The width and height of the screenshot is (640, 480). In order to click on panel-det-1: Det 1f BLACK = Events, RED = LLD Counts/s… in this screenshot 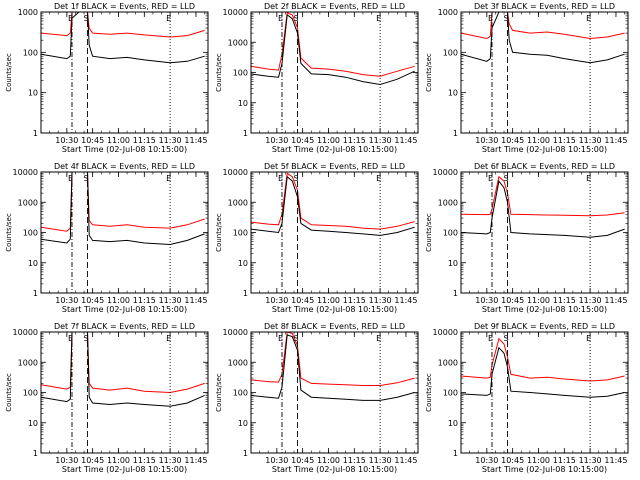, I will do `click(107, 78)`.